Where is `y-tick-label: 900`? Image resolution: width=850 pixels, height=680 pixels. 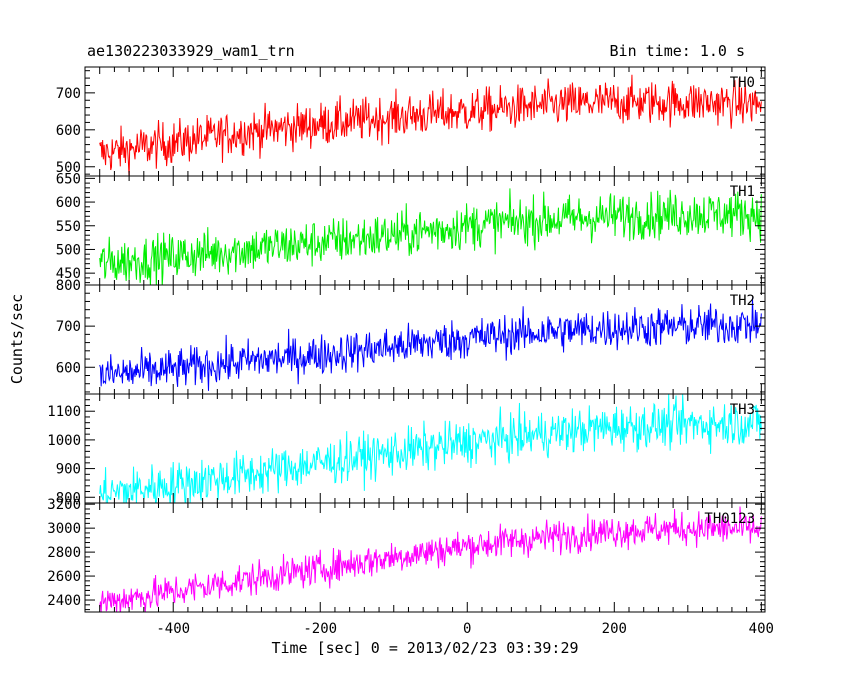 y-tick-label: 900 is located at coordinates (68, 470).